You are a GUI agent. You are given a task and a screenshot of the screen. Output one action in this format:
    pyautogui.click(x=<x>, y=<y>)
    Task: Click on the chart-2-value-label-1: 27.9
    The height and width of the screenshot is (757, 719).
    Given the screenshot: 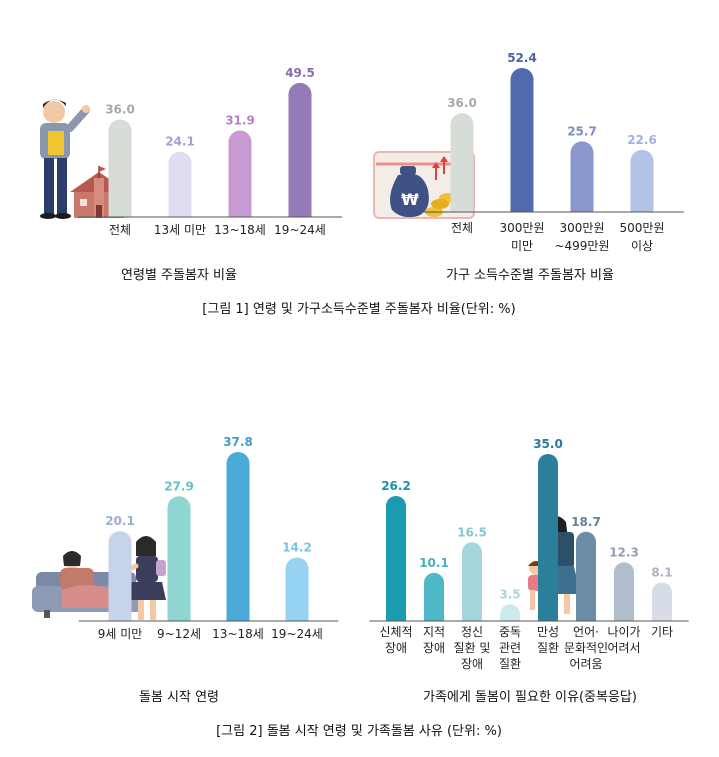 What is the action you would take?
    pyautogui.click(x=179, y=486)
    